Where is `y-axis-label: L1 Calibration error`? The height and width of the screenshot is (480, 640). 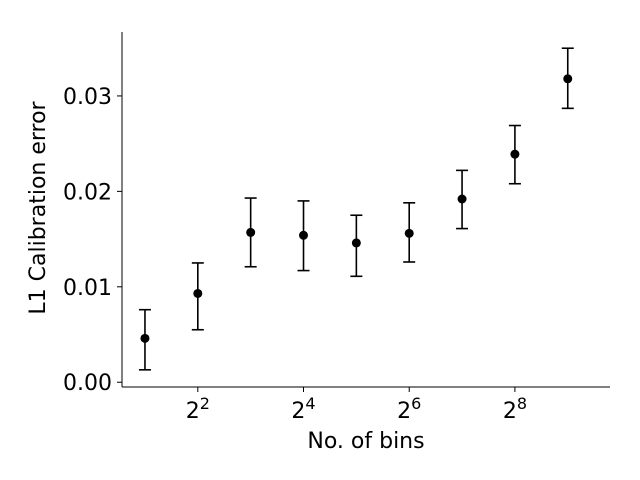 y-axis-label: L1 Calibration error is located at coordinates (38, 207).